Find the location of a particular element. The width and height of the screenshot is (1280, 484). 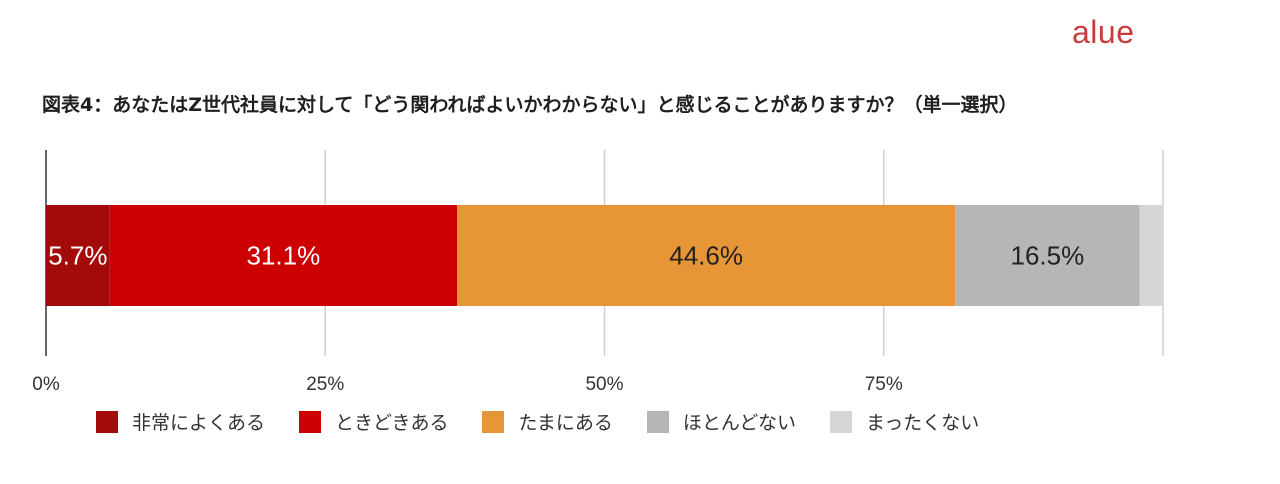

brand-logo: alue is located at coordinates (1103, 32).